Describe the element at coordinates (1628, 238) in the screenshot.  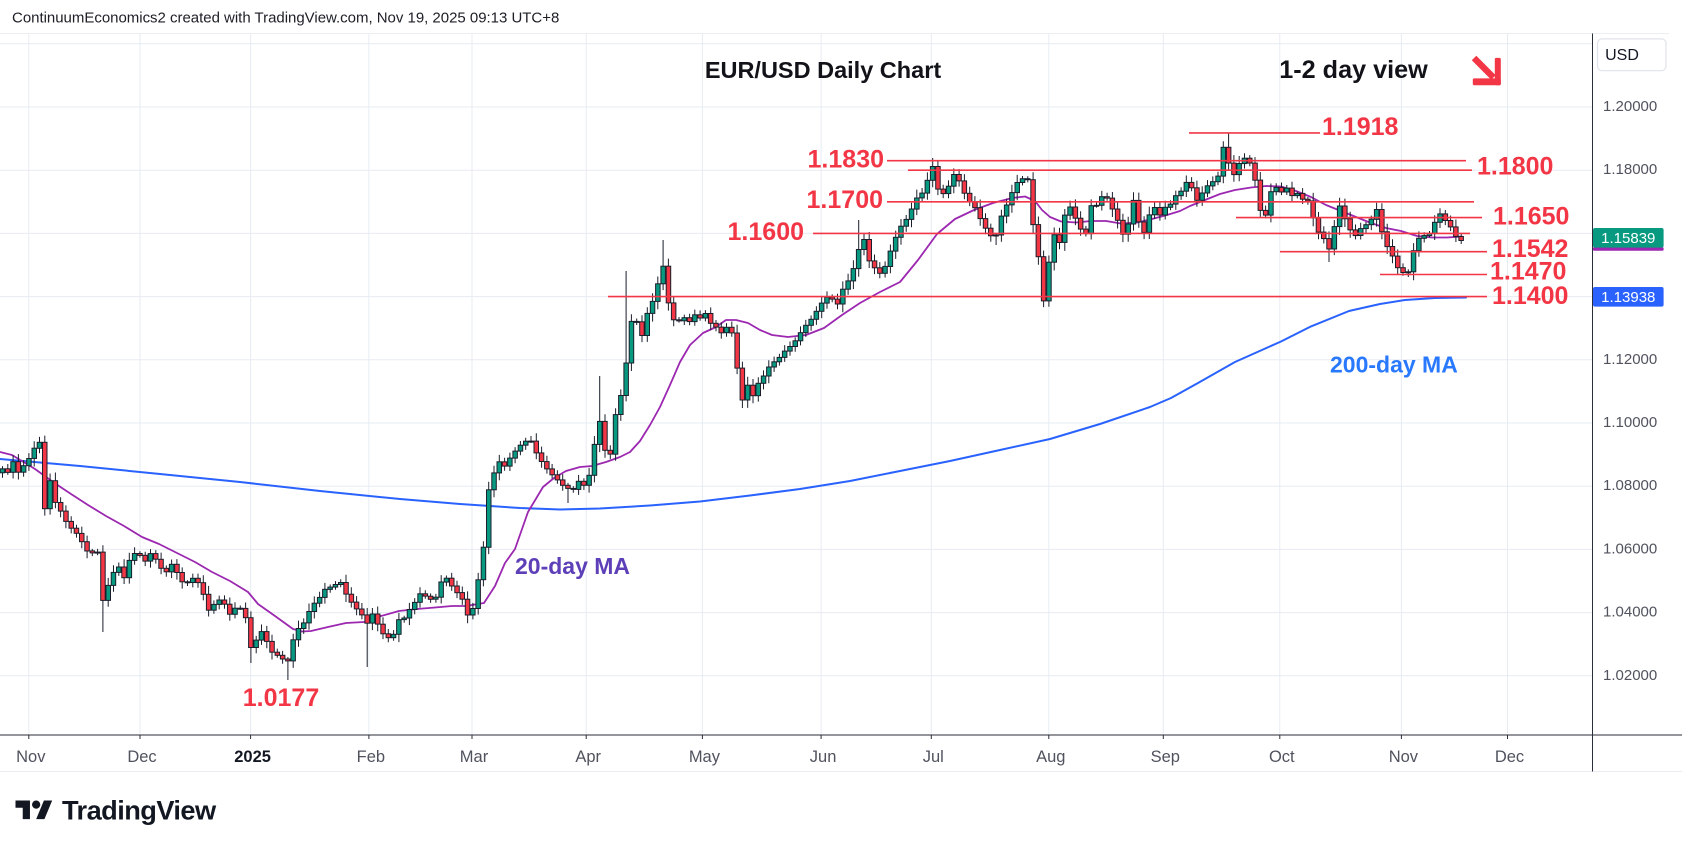
I see `svg-text: 1.15839` at that location.